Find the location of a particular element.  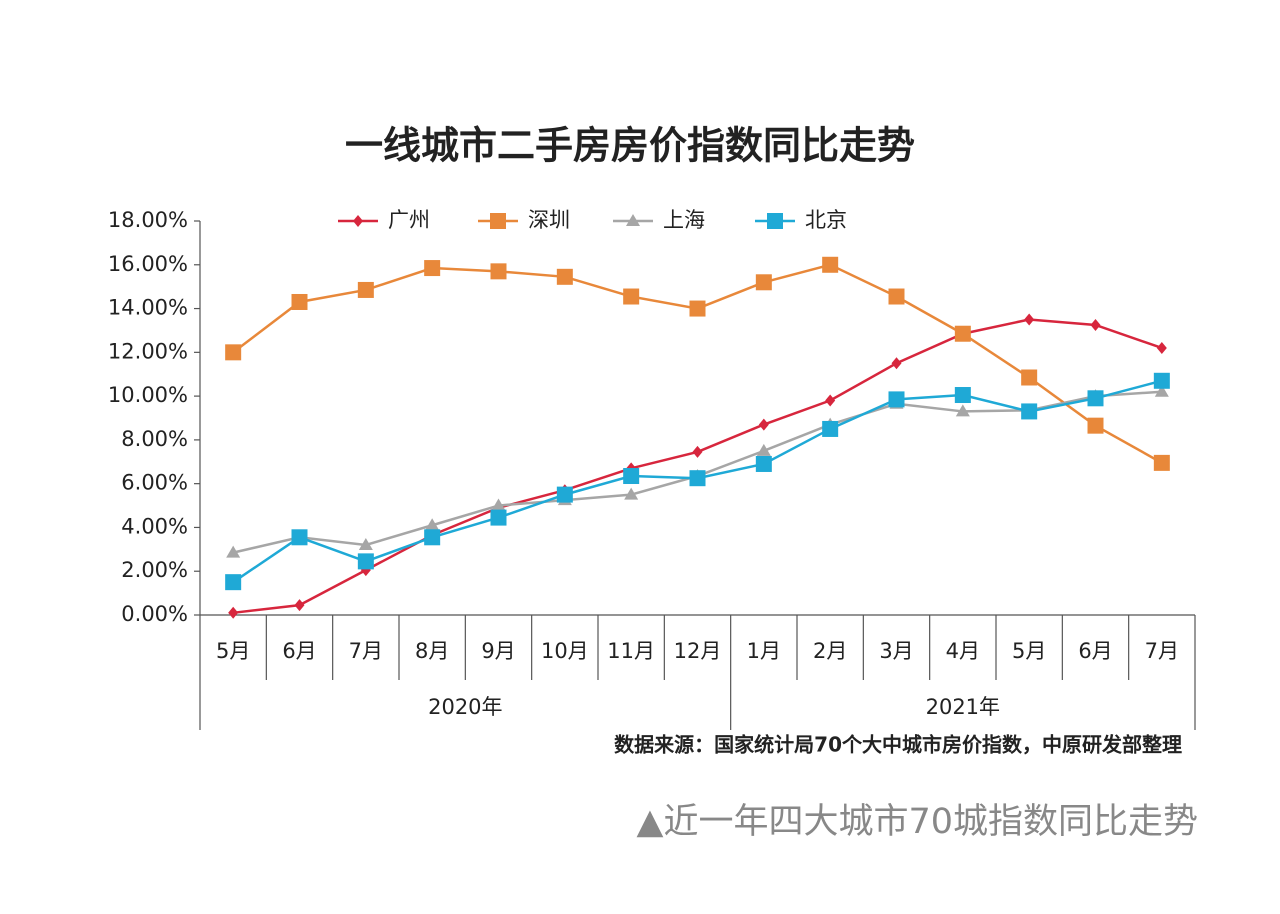

x-group-label: 2021年 is located at coordinates (963, 707).